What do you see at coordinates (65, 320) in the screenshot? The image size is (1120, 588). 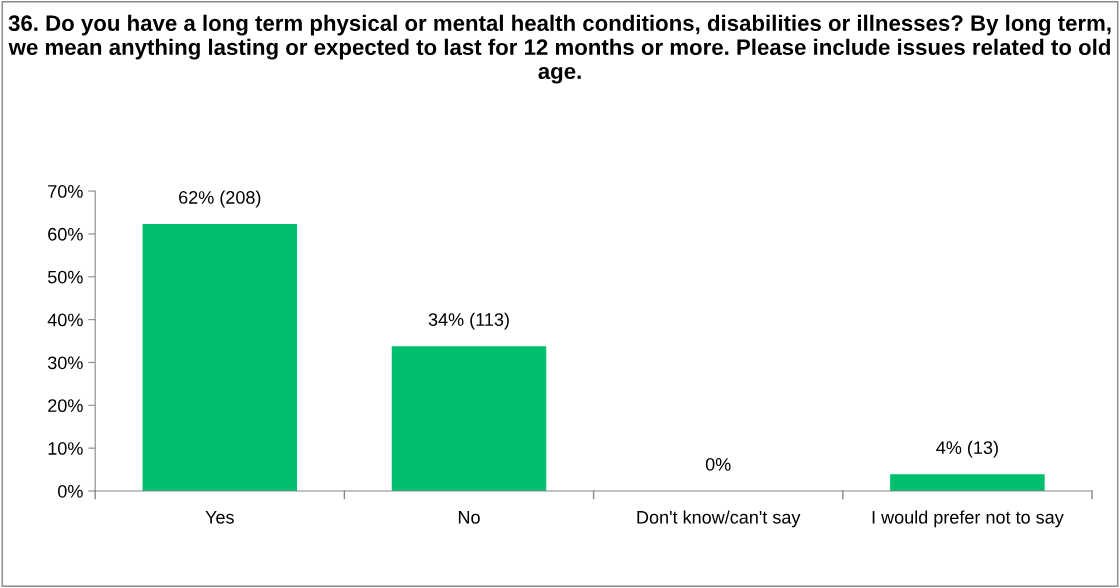 I see `y-tick-label: 40%` at bounding box center [65, 320].